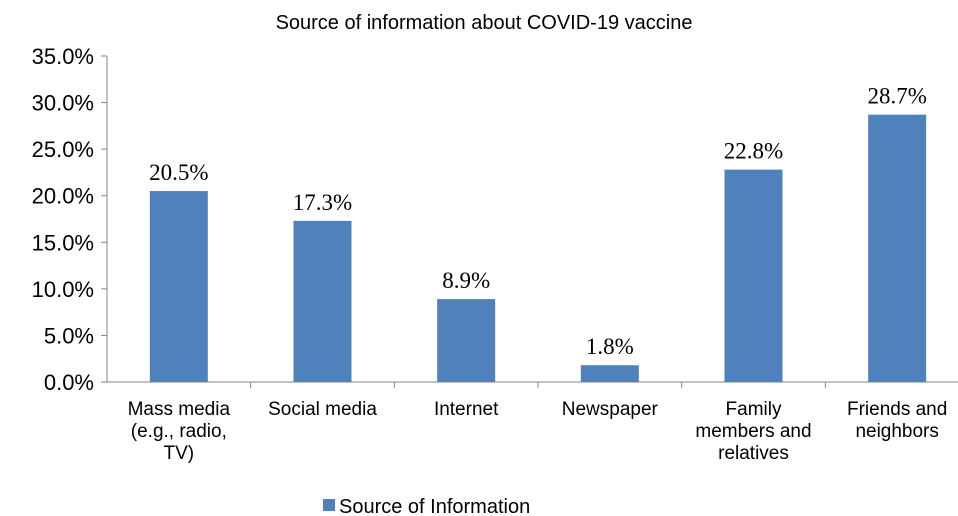 The height and width of the screenshot is (516, 958). I want to click on y-tick-label: 30.0%, so click(63, 103).